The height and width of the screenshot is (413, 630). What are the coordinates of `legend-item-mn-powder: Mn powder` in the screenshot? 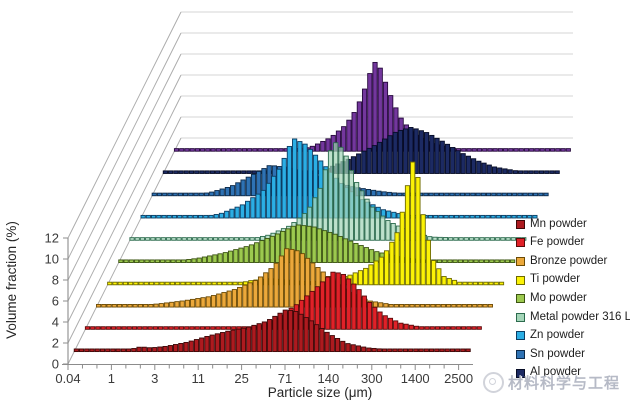 It's located at (572, 224).